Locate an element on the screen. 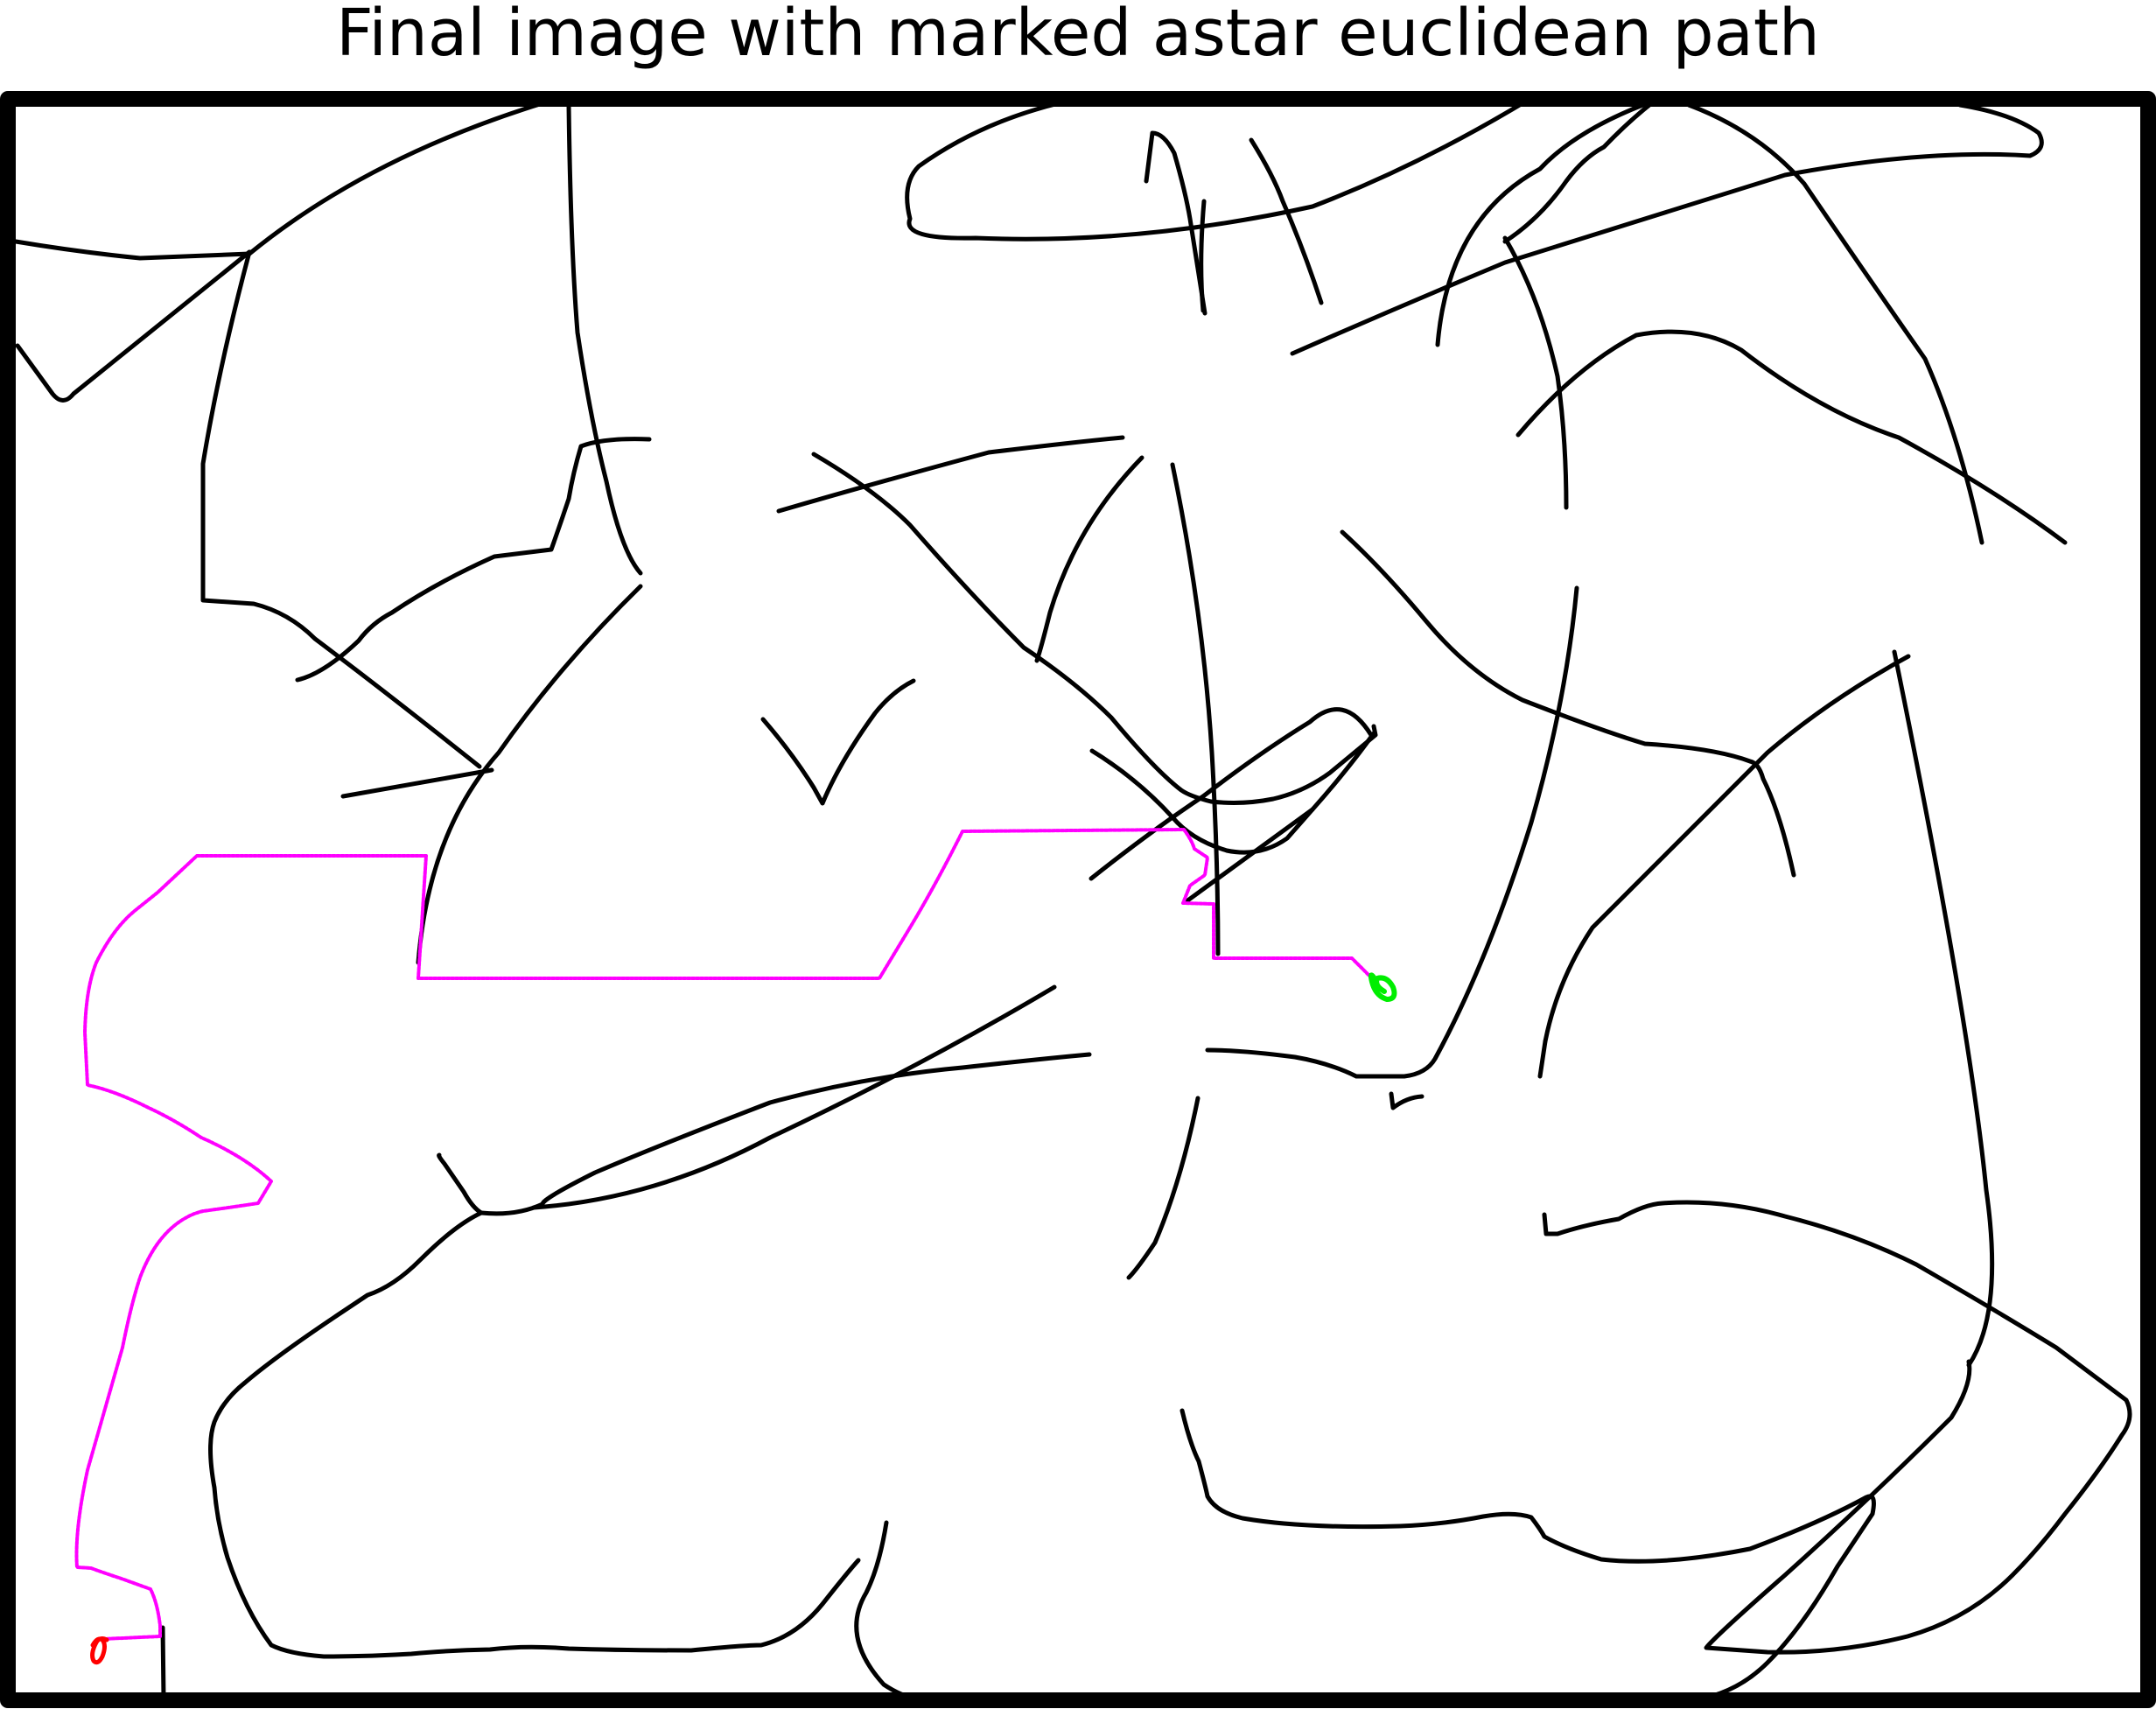 This screenshot has width=2156, height=1709. goal-marker is located at coordinates (1382, 987).